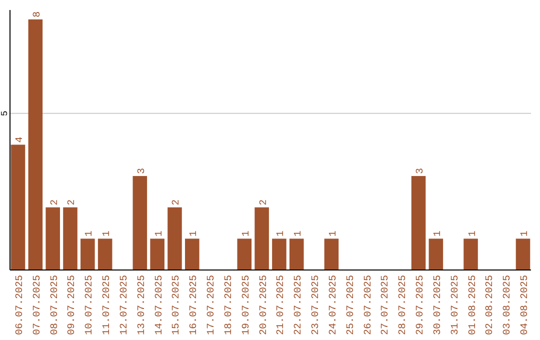  What do you see at coordinates (386, 305) in the screenshot?
I see `x-tick-label: 27.07.2025` at bounding box center [386, 305].